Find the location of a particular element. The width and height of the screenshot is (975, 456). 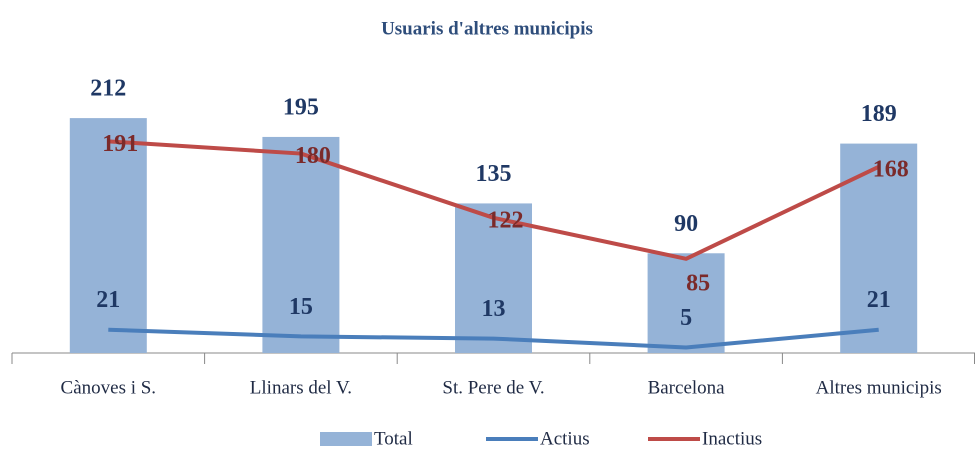

data-label: 13 is located at coordinates (494, 309).